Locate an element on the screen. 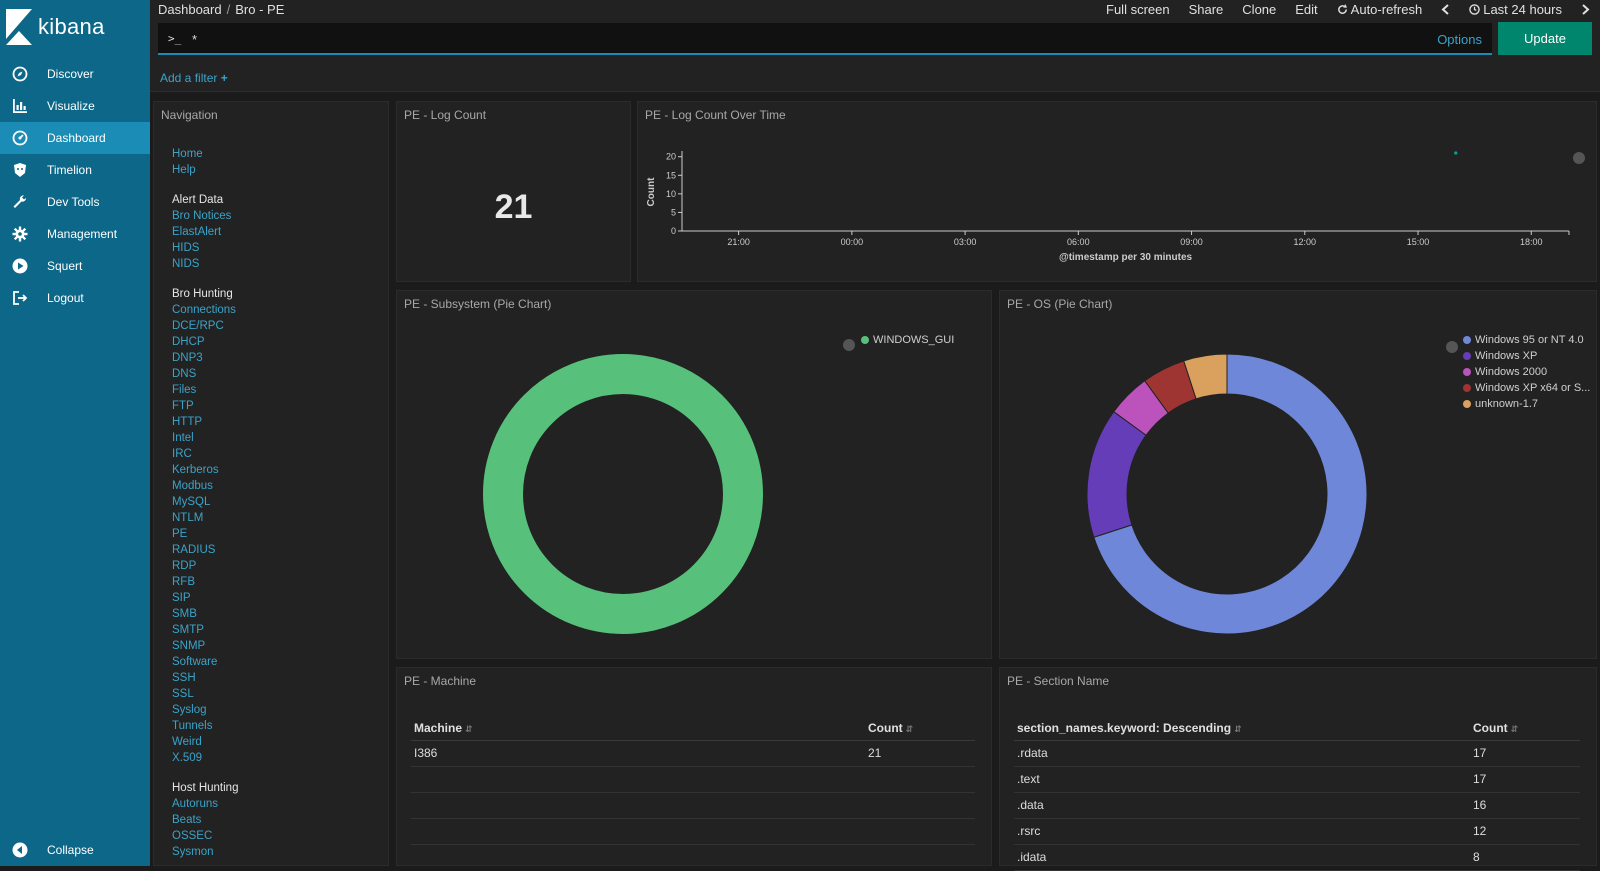 Image resolution: width=1600 pixels, height=871 pixels. sidebar-item-timelion: Timelion is located at coordinates (75, 170).